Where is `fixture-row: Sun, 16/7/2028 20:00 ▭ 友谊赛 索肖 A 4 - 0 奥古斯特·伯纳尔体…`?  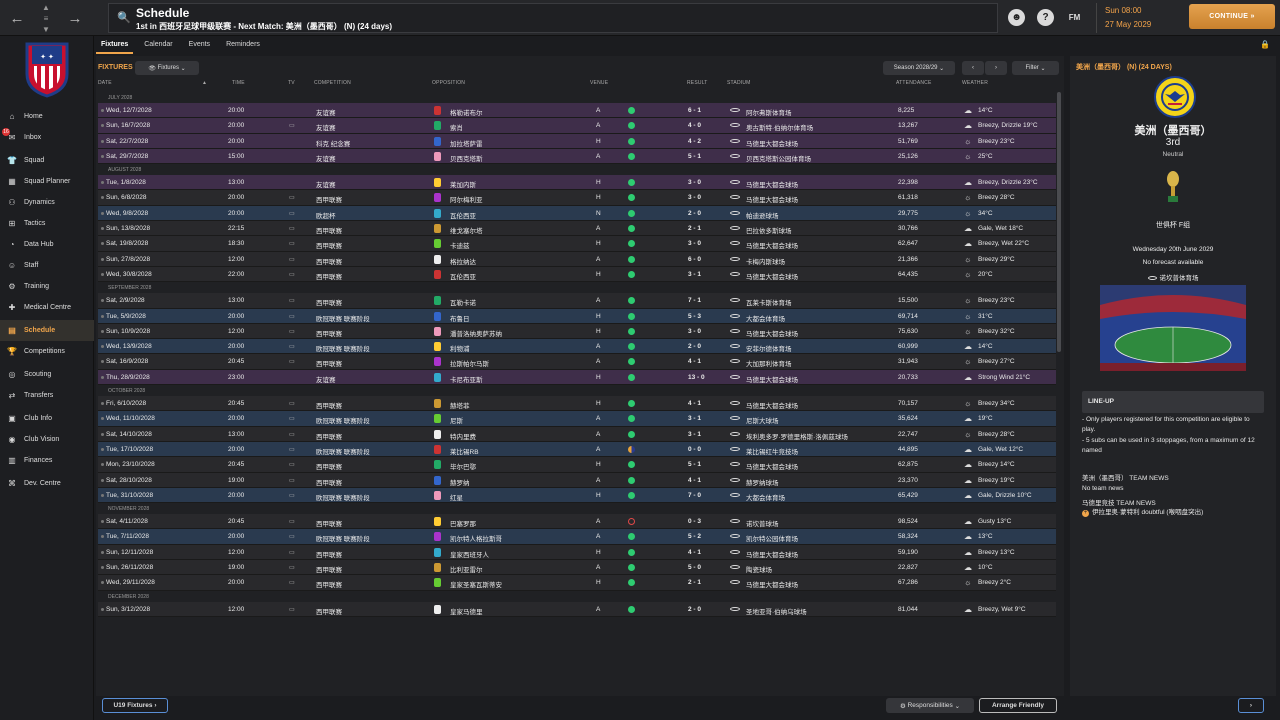
fixture-row: Sun, 16/7/2028 20:00 ▭ 友谊赛 索肖 A 4 - 0 奥古斯特·伯纳尔体… is located at coordinates (577, 126).